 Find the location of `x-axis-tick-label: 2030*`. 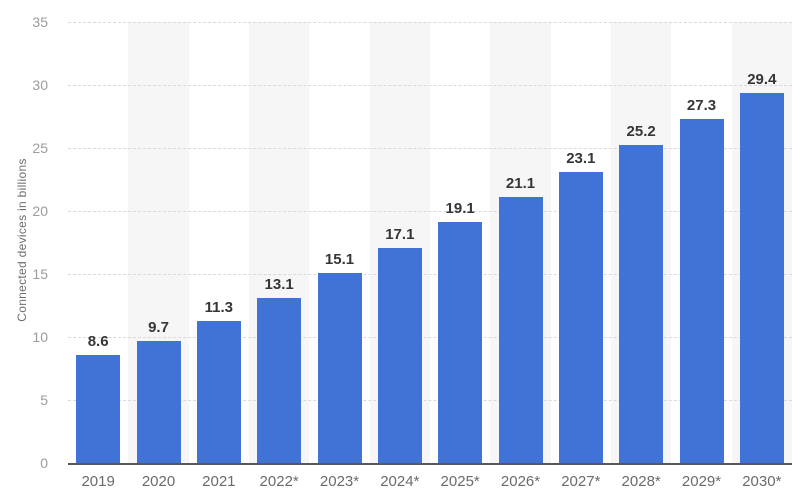

x-axis-tick-label: 2030* is located at coordinates (762, 481).